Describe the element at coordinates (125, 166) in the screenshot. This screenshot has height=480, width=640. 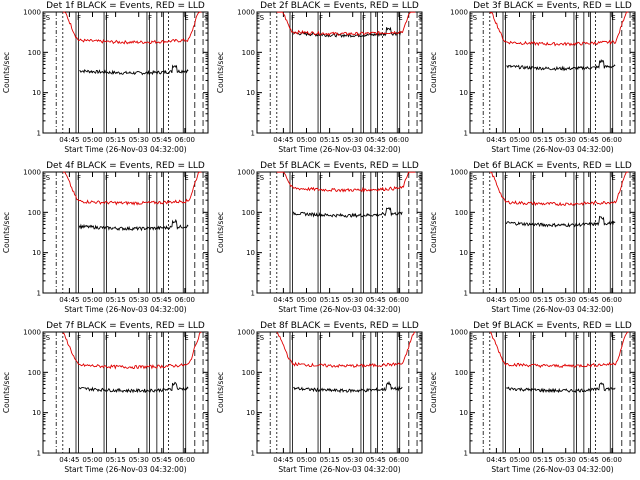
I see `plot-title: Det 4f BLACK = Events, RED = LLD` at that location.